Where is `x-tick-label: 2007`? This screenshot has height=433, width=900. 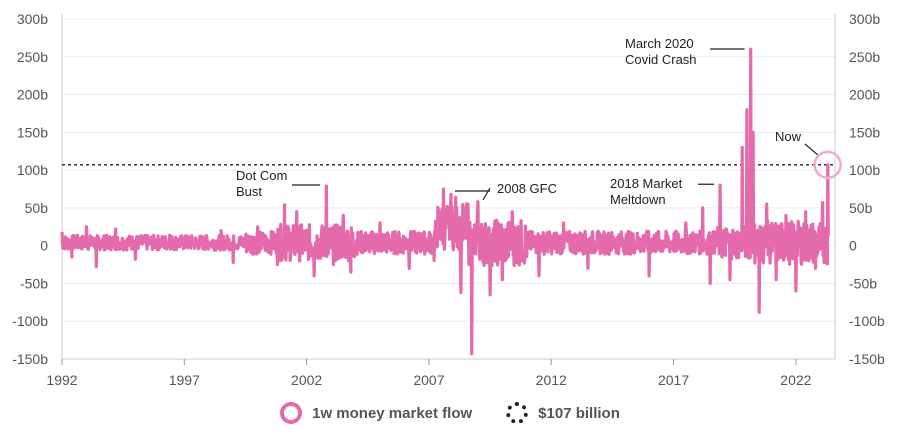
x-tick-label: 2007 is located at coordinates (428, 380).